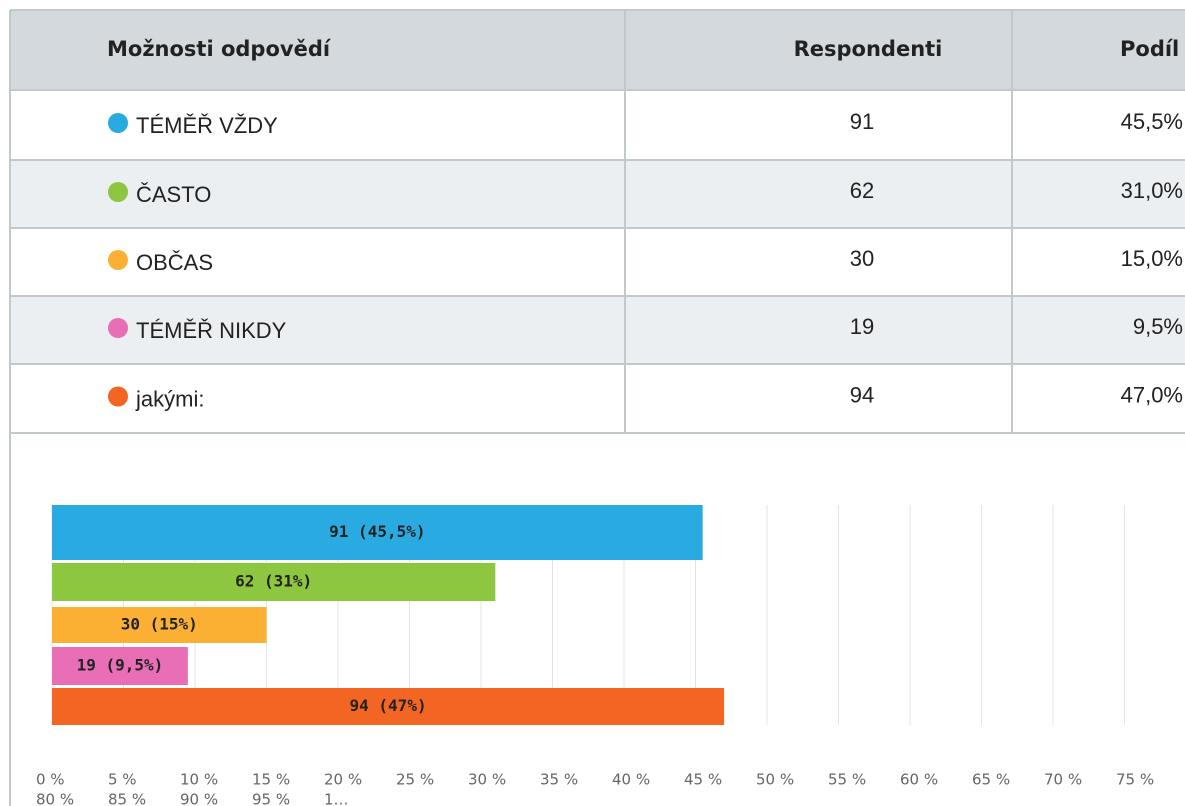  What do you see at coordinates (271, 798) in the screenshot?
I see `x-tick-label: 95 %` at bounding box center [271, 798].